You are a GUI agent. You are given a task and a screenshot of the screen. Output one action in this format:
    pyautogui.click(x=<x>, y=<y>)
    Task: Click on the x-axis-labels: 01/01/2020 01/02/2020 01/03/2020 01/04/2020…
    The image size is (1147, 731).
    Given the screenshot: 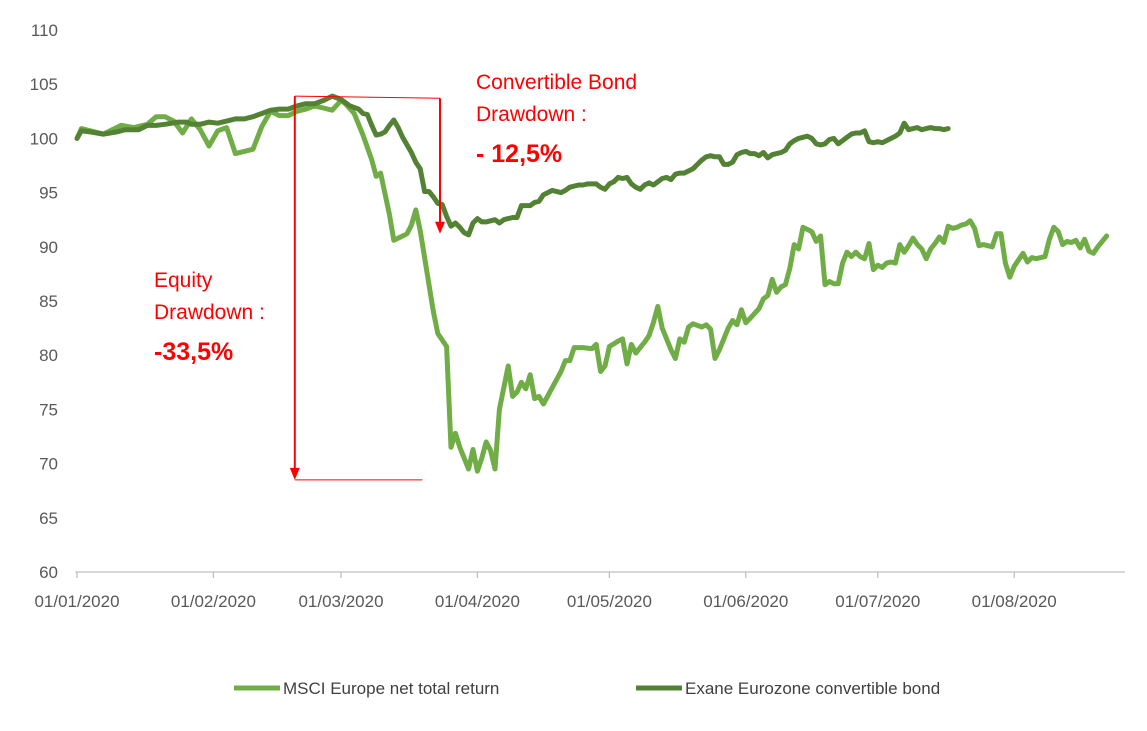 What is the action you would take?
    pyautogui.click(x=545, y=601)
    